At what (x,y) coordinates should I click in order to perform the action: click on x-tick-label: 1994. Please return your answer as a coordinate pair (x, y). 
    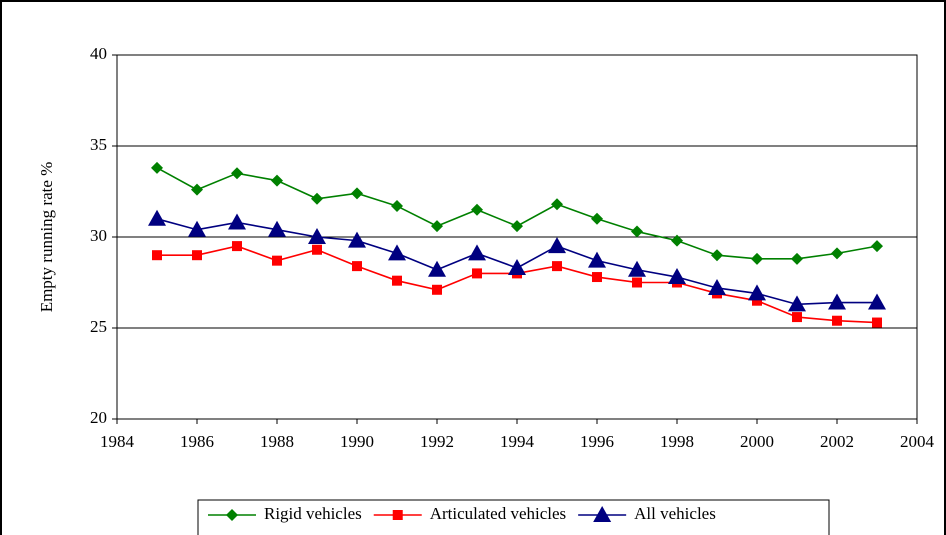
    Looking at the image, I should click on (517, 441).